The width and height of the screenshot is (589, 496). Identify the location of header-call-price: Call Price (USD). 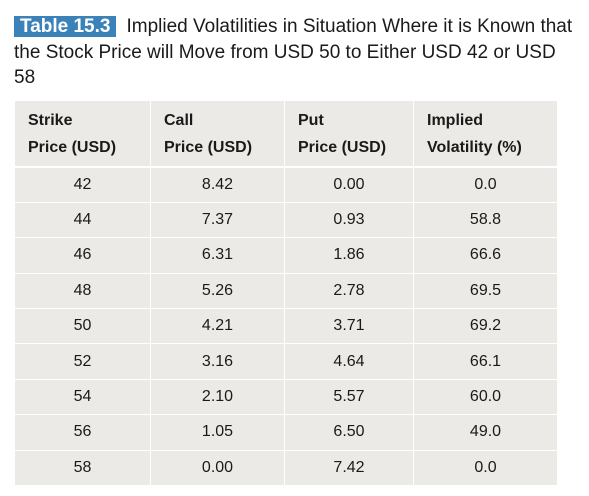
(217, 134).